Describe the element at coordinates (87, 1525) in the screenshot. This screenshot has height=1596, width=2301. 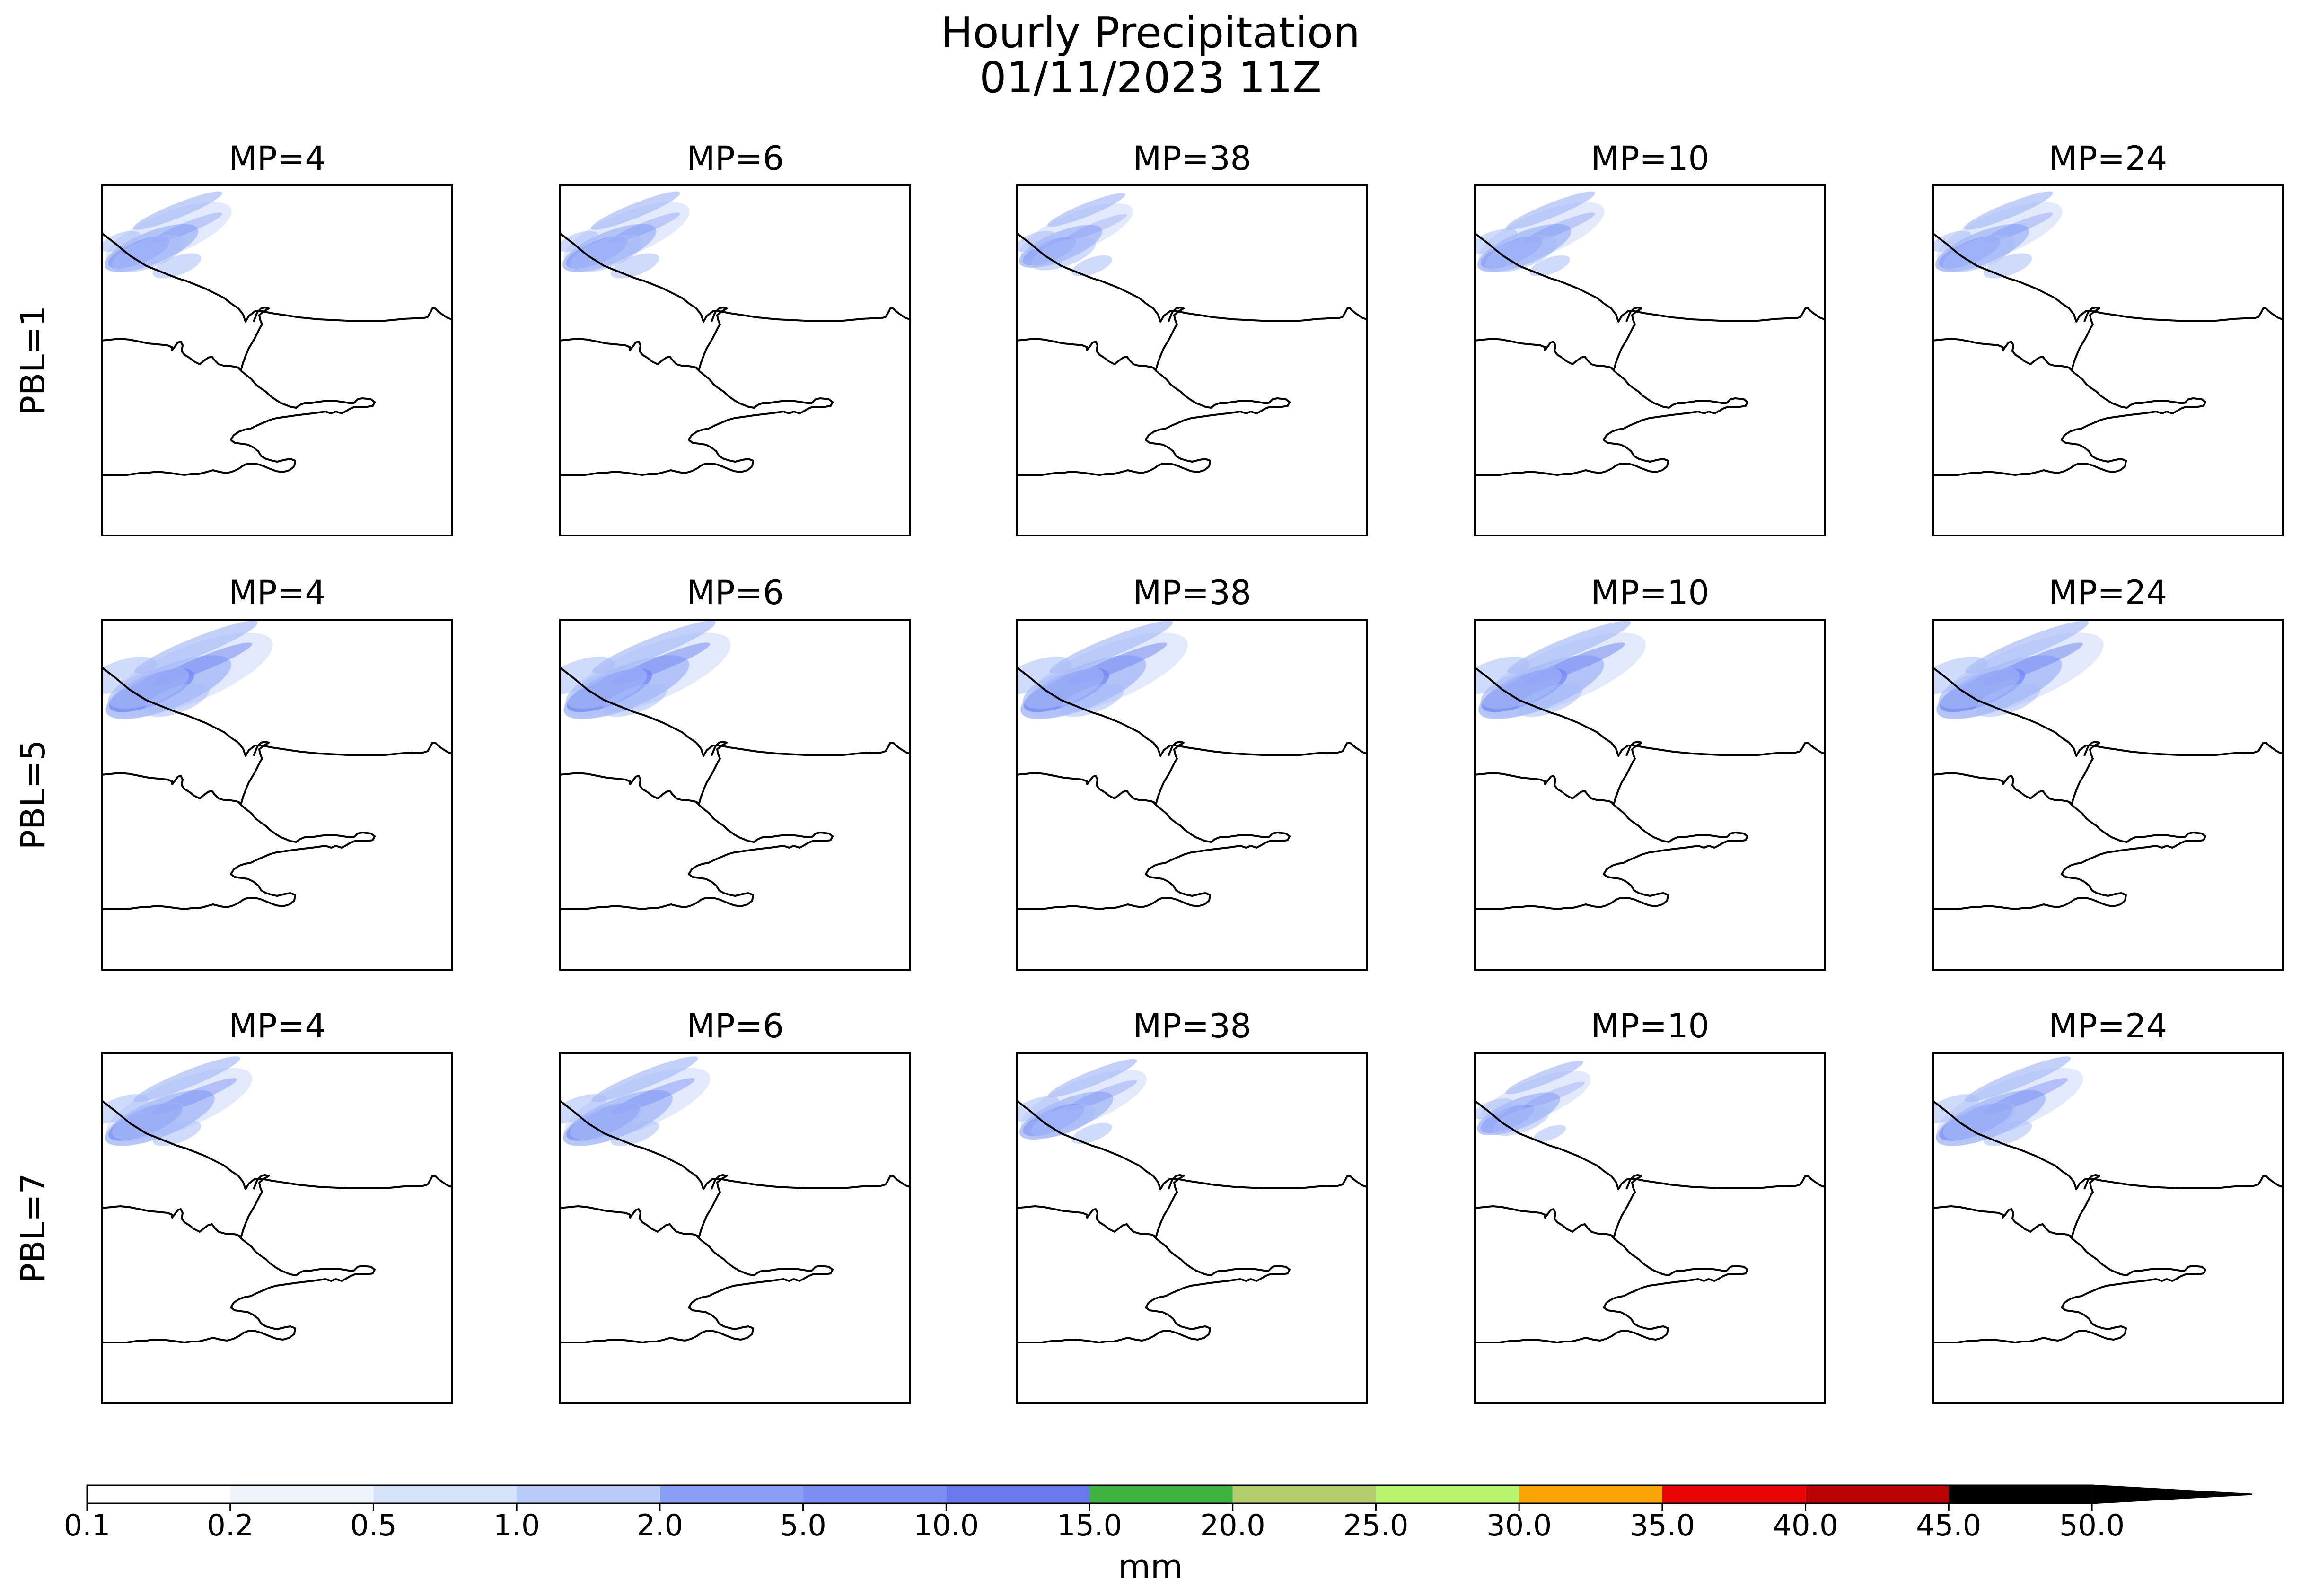
I see `colorbar-tick-label: 0.1` at that location.